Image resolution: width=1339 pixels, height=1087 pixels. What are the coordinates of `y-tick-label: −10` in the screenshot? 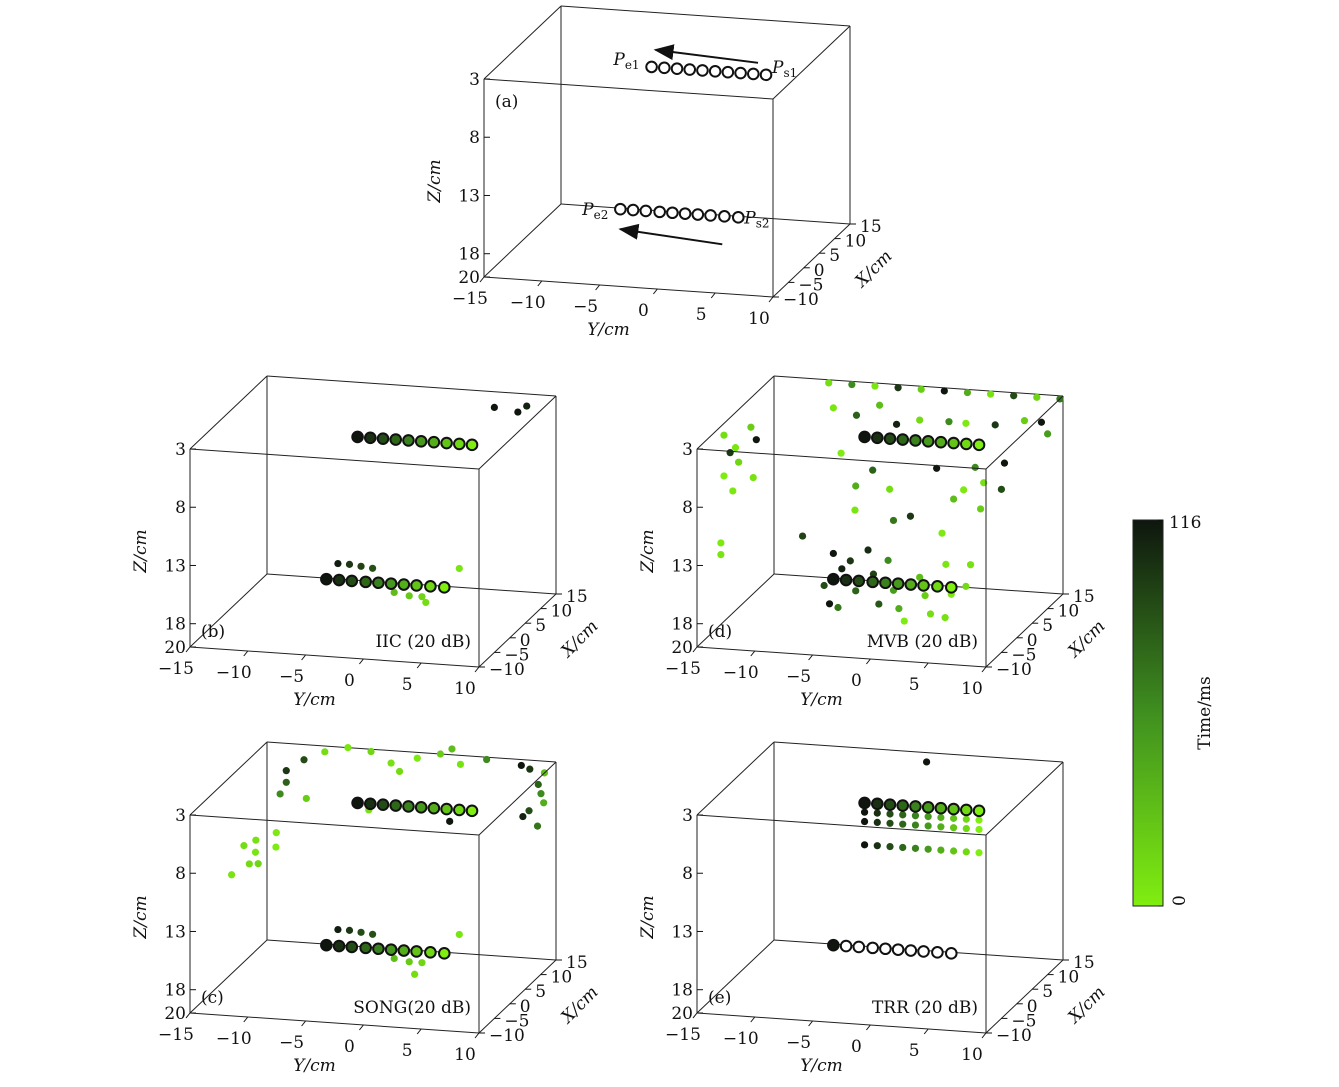 It's located at (234, 1039).